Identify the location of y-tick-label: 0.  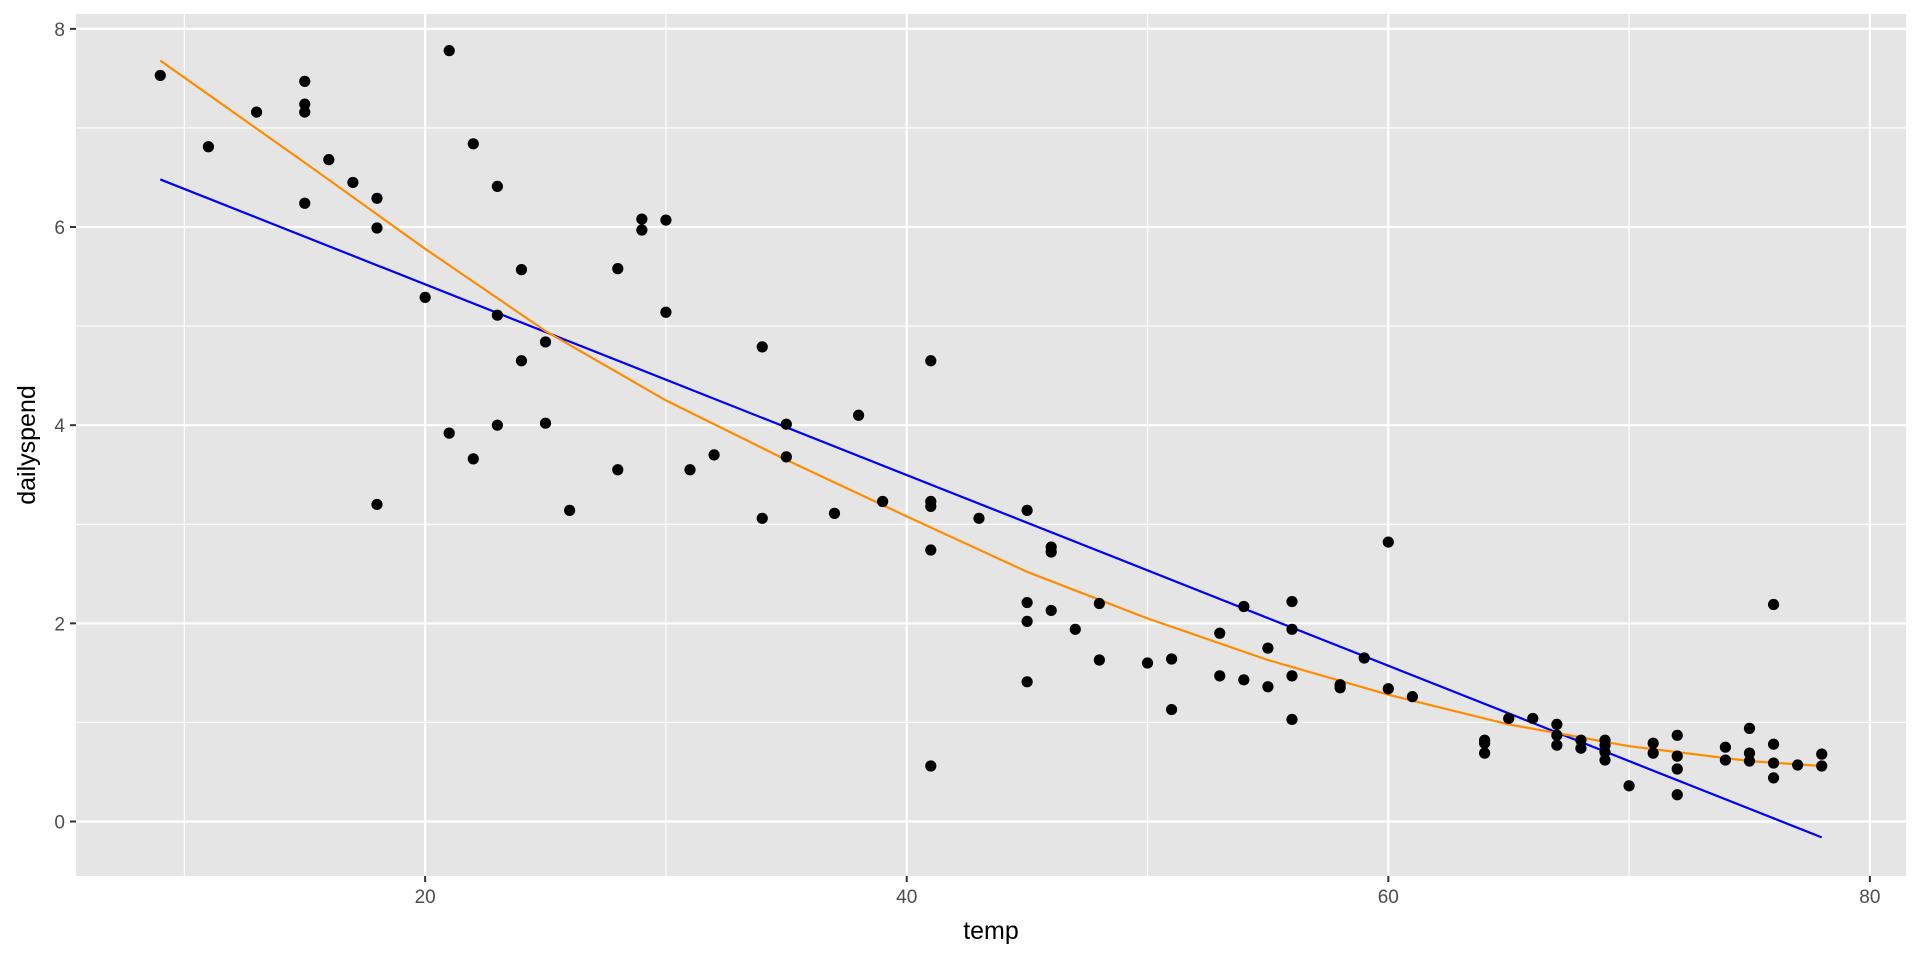
(59, 823).